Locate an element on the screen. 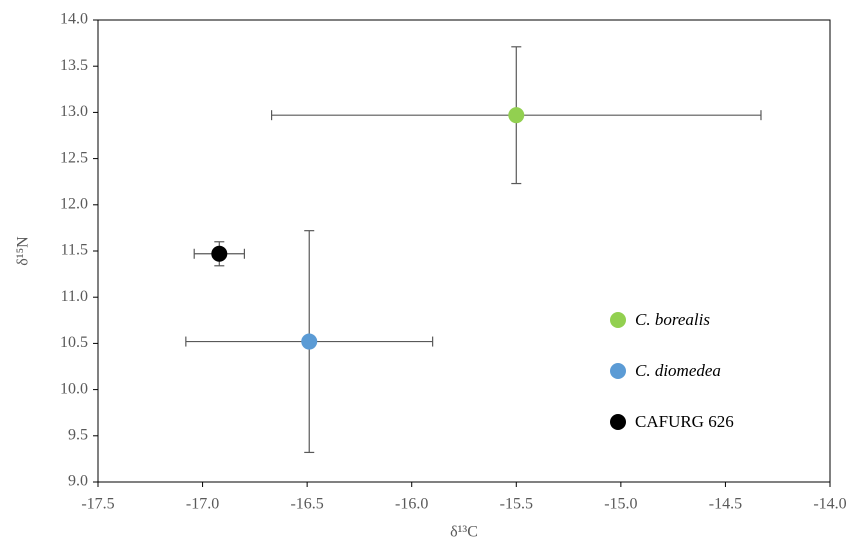  x-tick-label: -16.5 is located at coordinates (306, 504).